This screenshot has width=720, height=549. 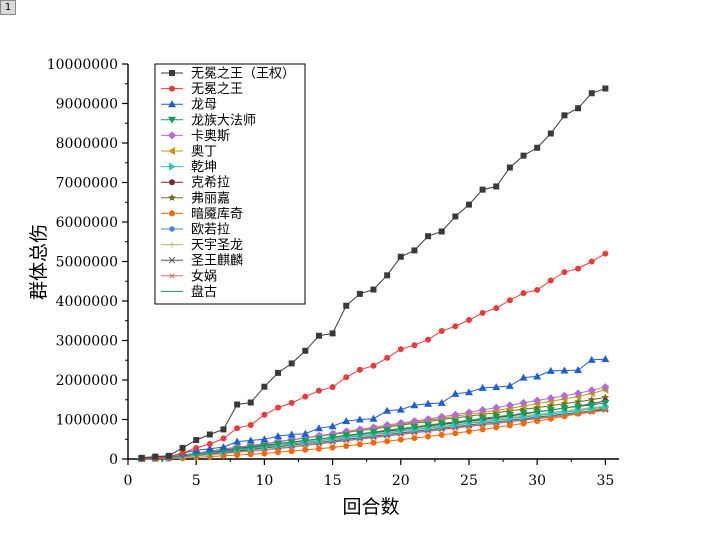 I want to click on legend-item: 卡奥斯, so click(x=195, y=136).